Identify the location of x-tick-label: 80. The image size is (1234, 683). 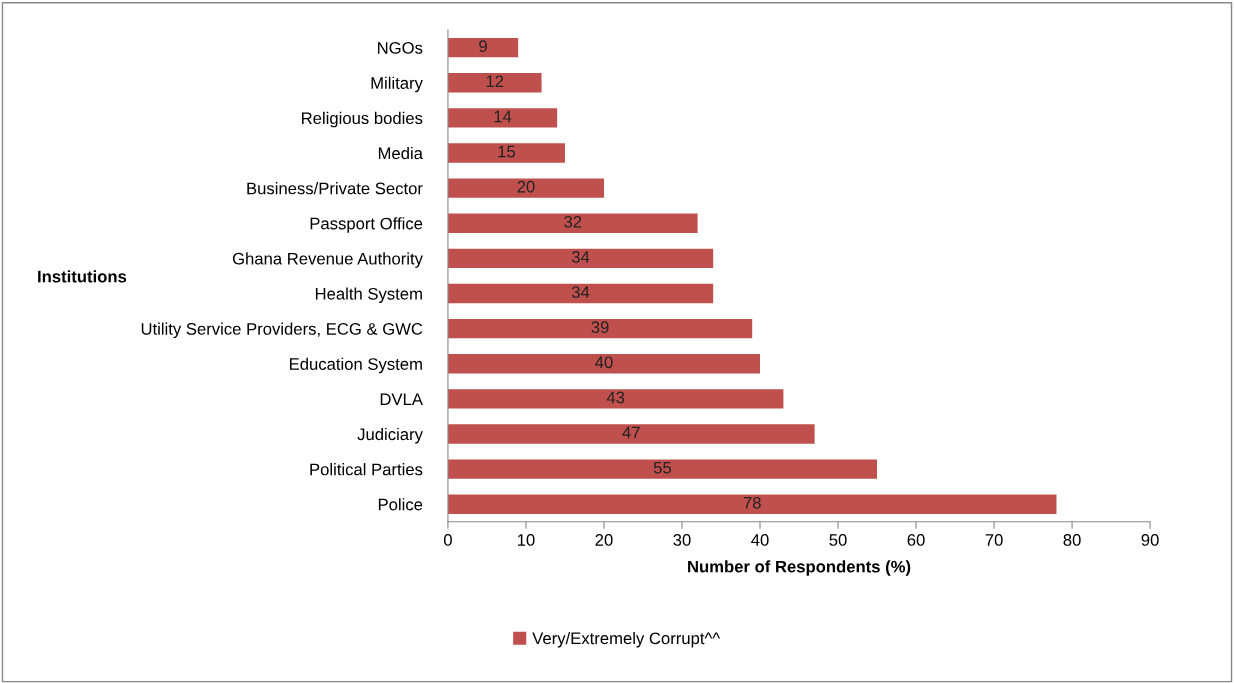
(1072, 540).